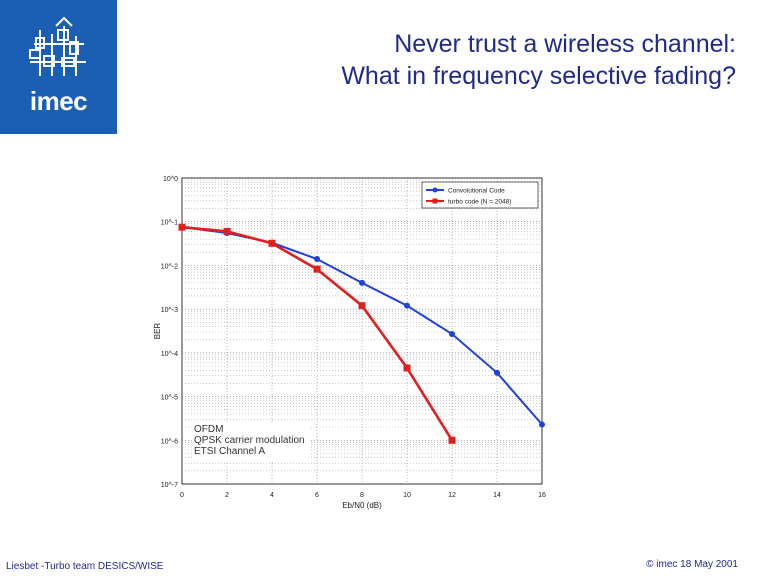  What do you see at coordinates (538, 76) in the screenshot?
I see `title-line-2: What in frequency selective fading?` at bounding box center [538, 76].